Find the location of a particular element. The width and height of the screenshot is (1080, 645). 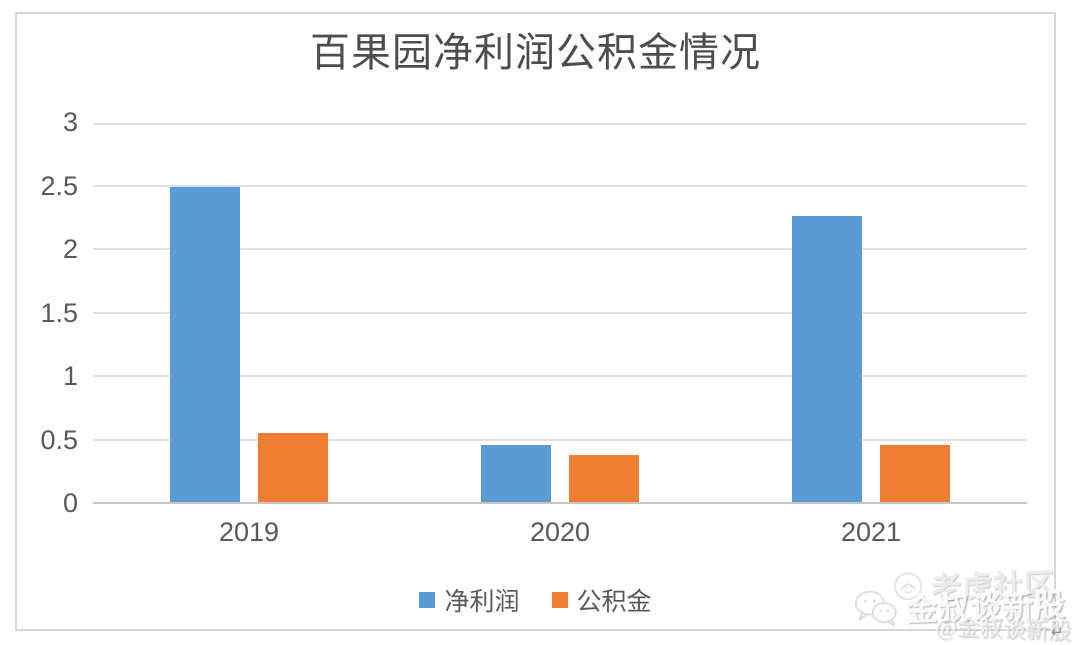

legend-label-provident-fund: 公积金 is located at coordinates (614, 602).